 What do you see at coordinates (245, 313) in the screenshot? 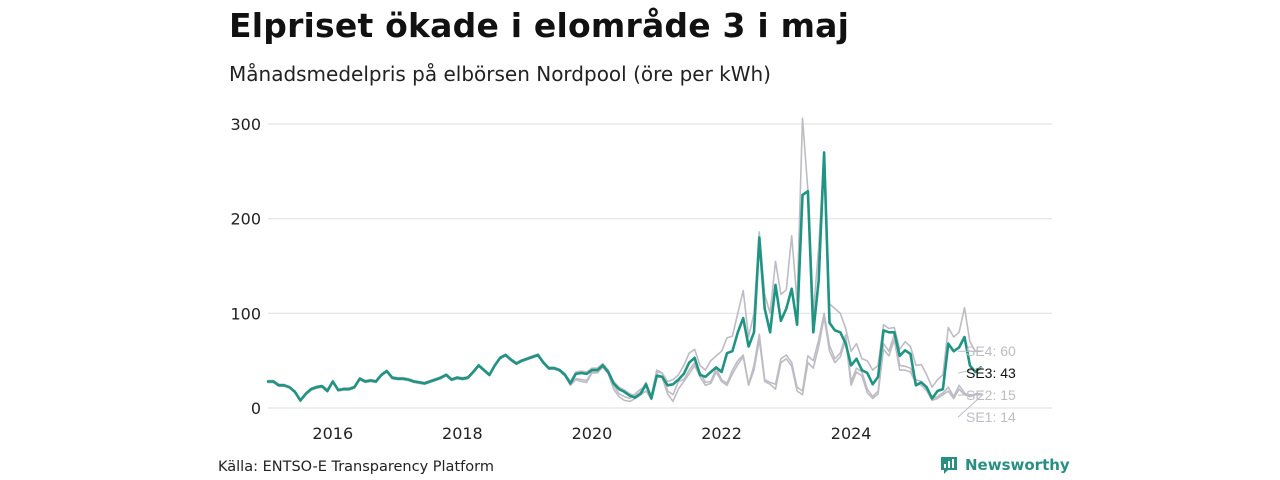
I see `y-tick-label: 100` at bounding box center [245, 313].